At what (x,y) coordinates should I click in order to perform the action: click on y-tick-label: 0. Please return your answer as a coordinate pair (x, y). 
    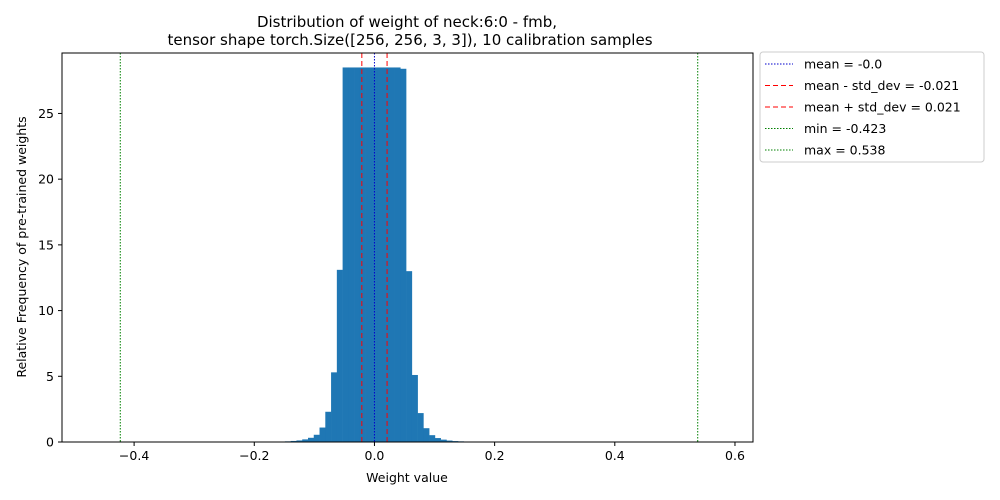
    Looking at the image, I should click on (50, 442).